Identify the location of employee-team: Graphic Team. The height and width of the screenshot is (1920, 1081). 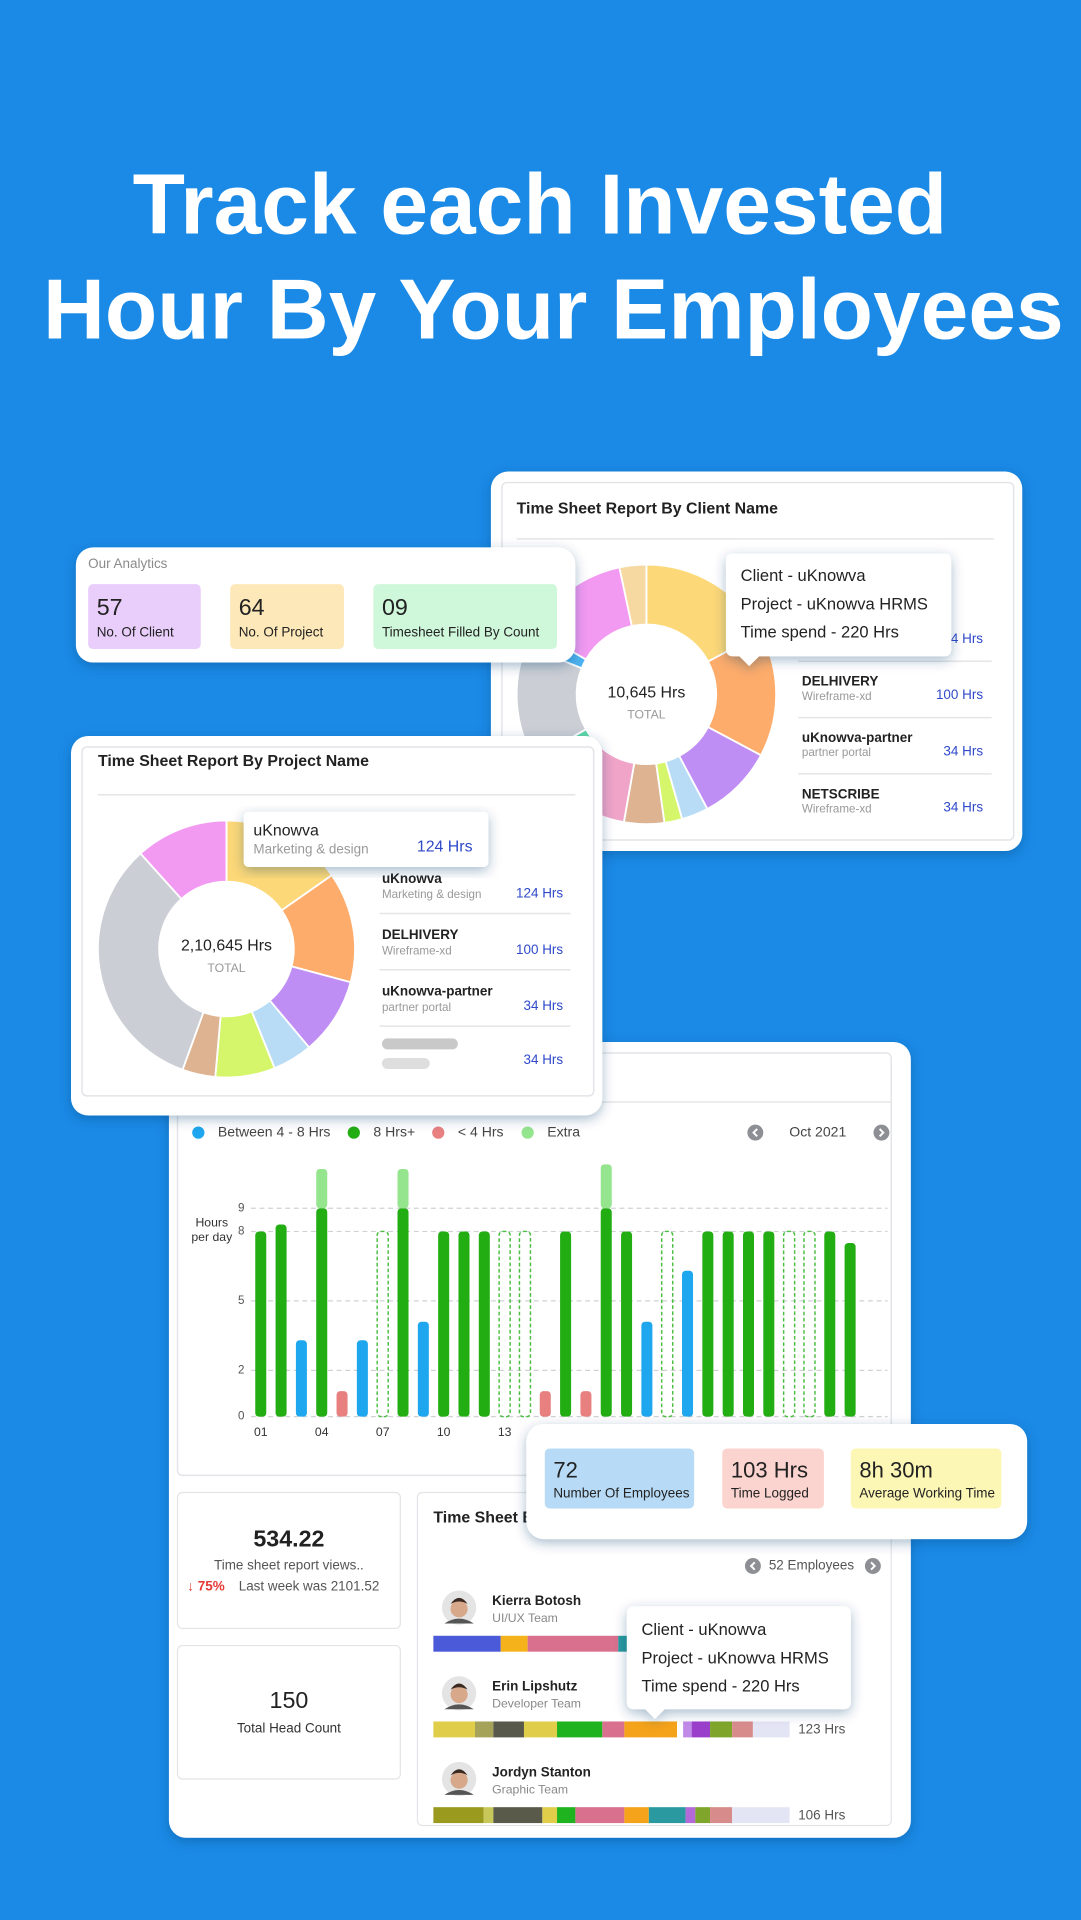
(530, 1789).